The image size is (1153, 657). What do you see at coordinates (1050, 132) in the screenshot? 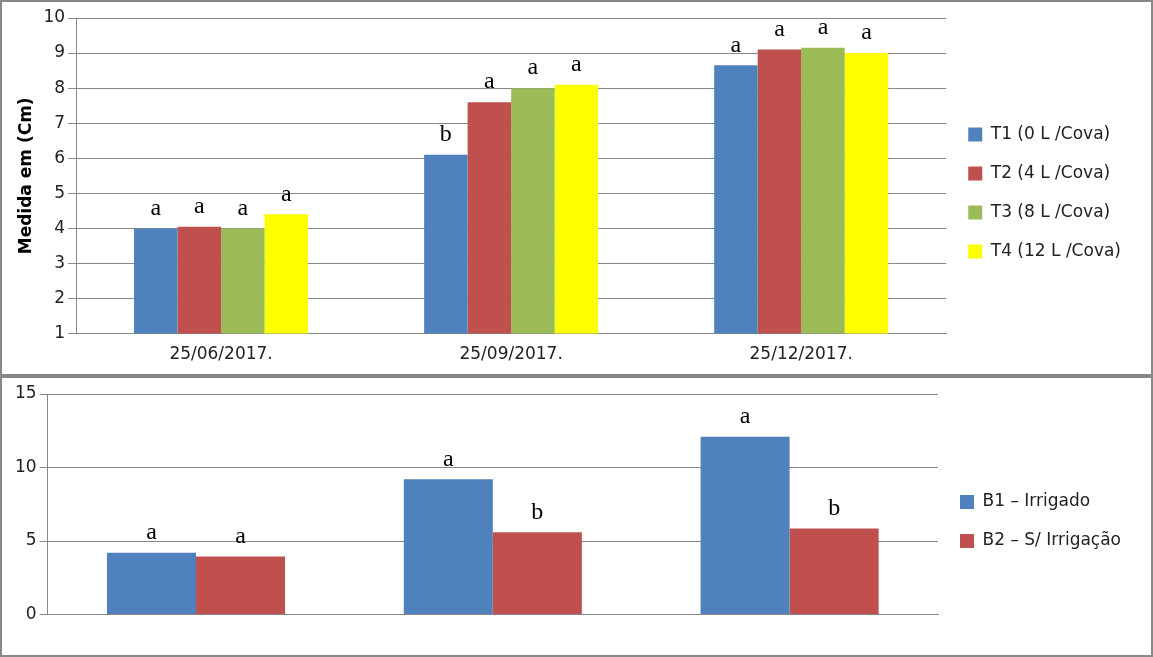
I see `legend-label: T1 (0 L /Cova)` at bounding box center [1050, 132].